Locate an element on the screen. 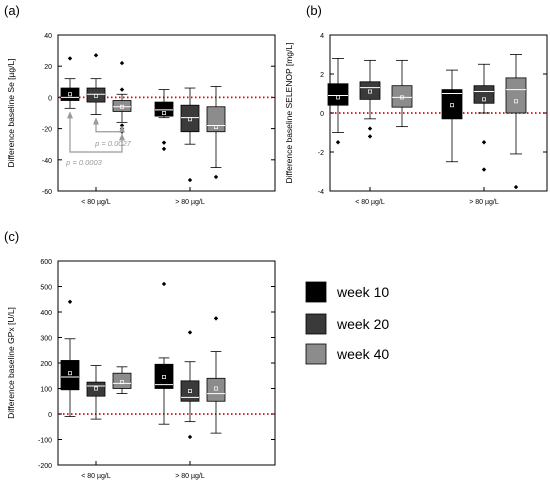  annotation-text: p = 0.0003 is located at coordinates (83, 162).